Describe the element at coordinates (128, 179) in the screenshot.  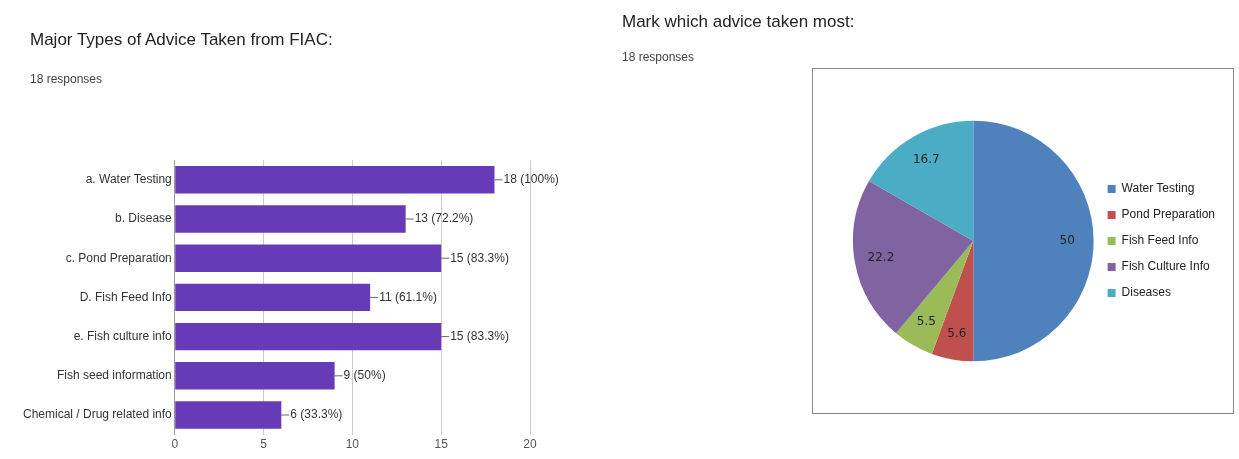
I see `y-tick-label: a. Water Testing` at that location.